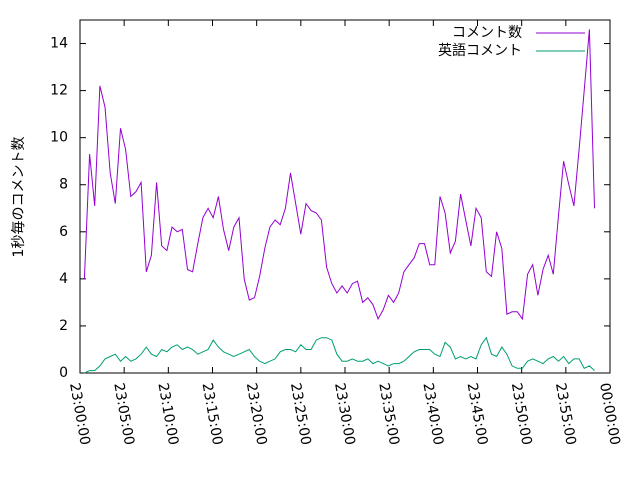 Image resolution: width=640 pixels, height=480 pixels. What do you see at coordinates (609, 414) in the screenshot?
I see `x-tick-label: 00:00:00` at bounding box center [609, 414].